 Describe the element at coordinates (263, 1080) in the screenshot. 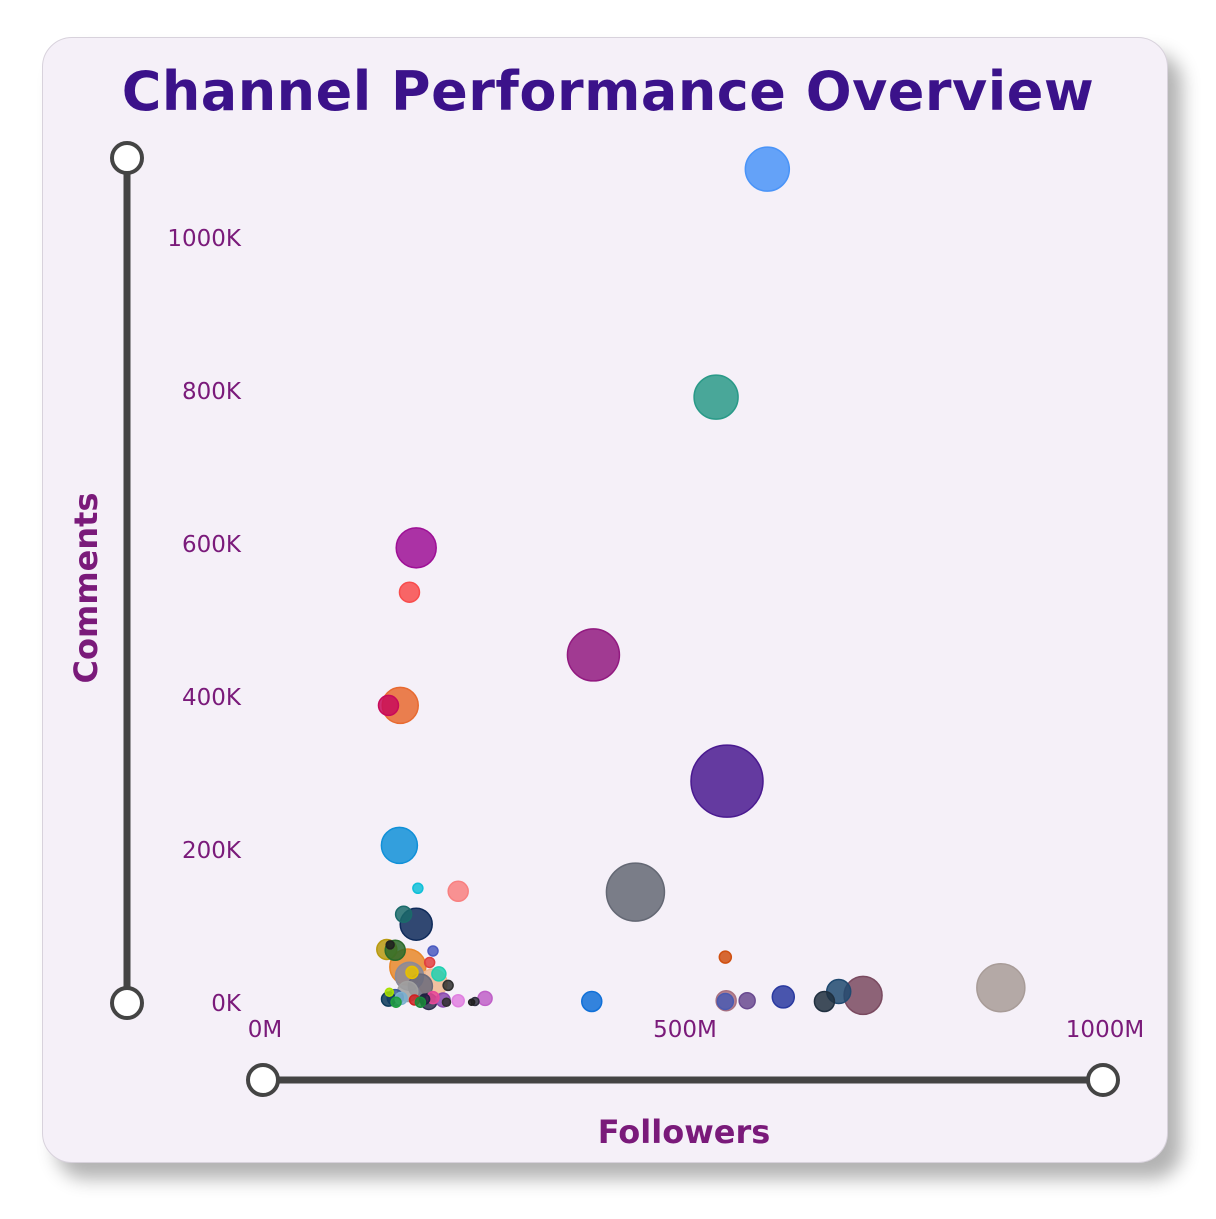

I see `x-range-handle-min` at that location.